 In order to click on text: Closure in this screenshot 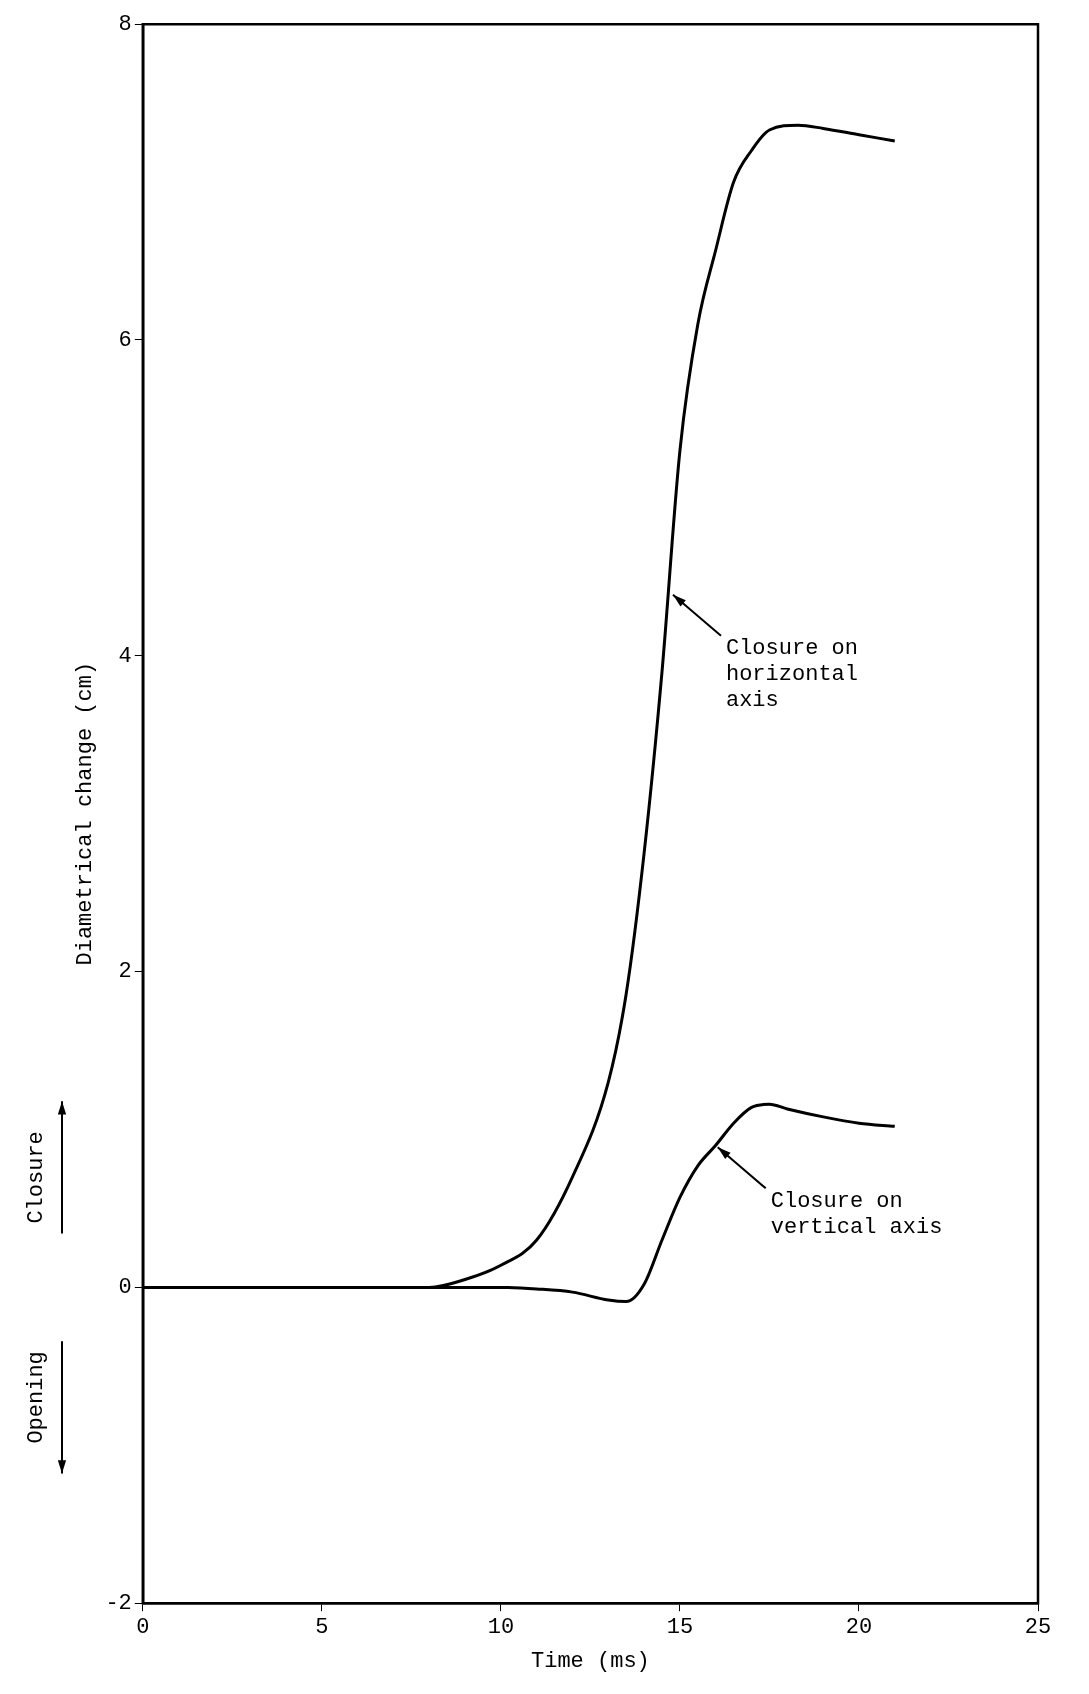, I will do `click(36, 1177)`.